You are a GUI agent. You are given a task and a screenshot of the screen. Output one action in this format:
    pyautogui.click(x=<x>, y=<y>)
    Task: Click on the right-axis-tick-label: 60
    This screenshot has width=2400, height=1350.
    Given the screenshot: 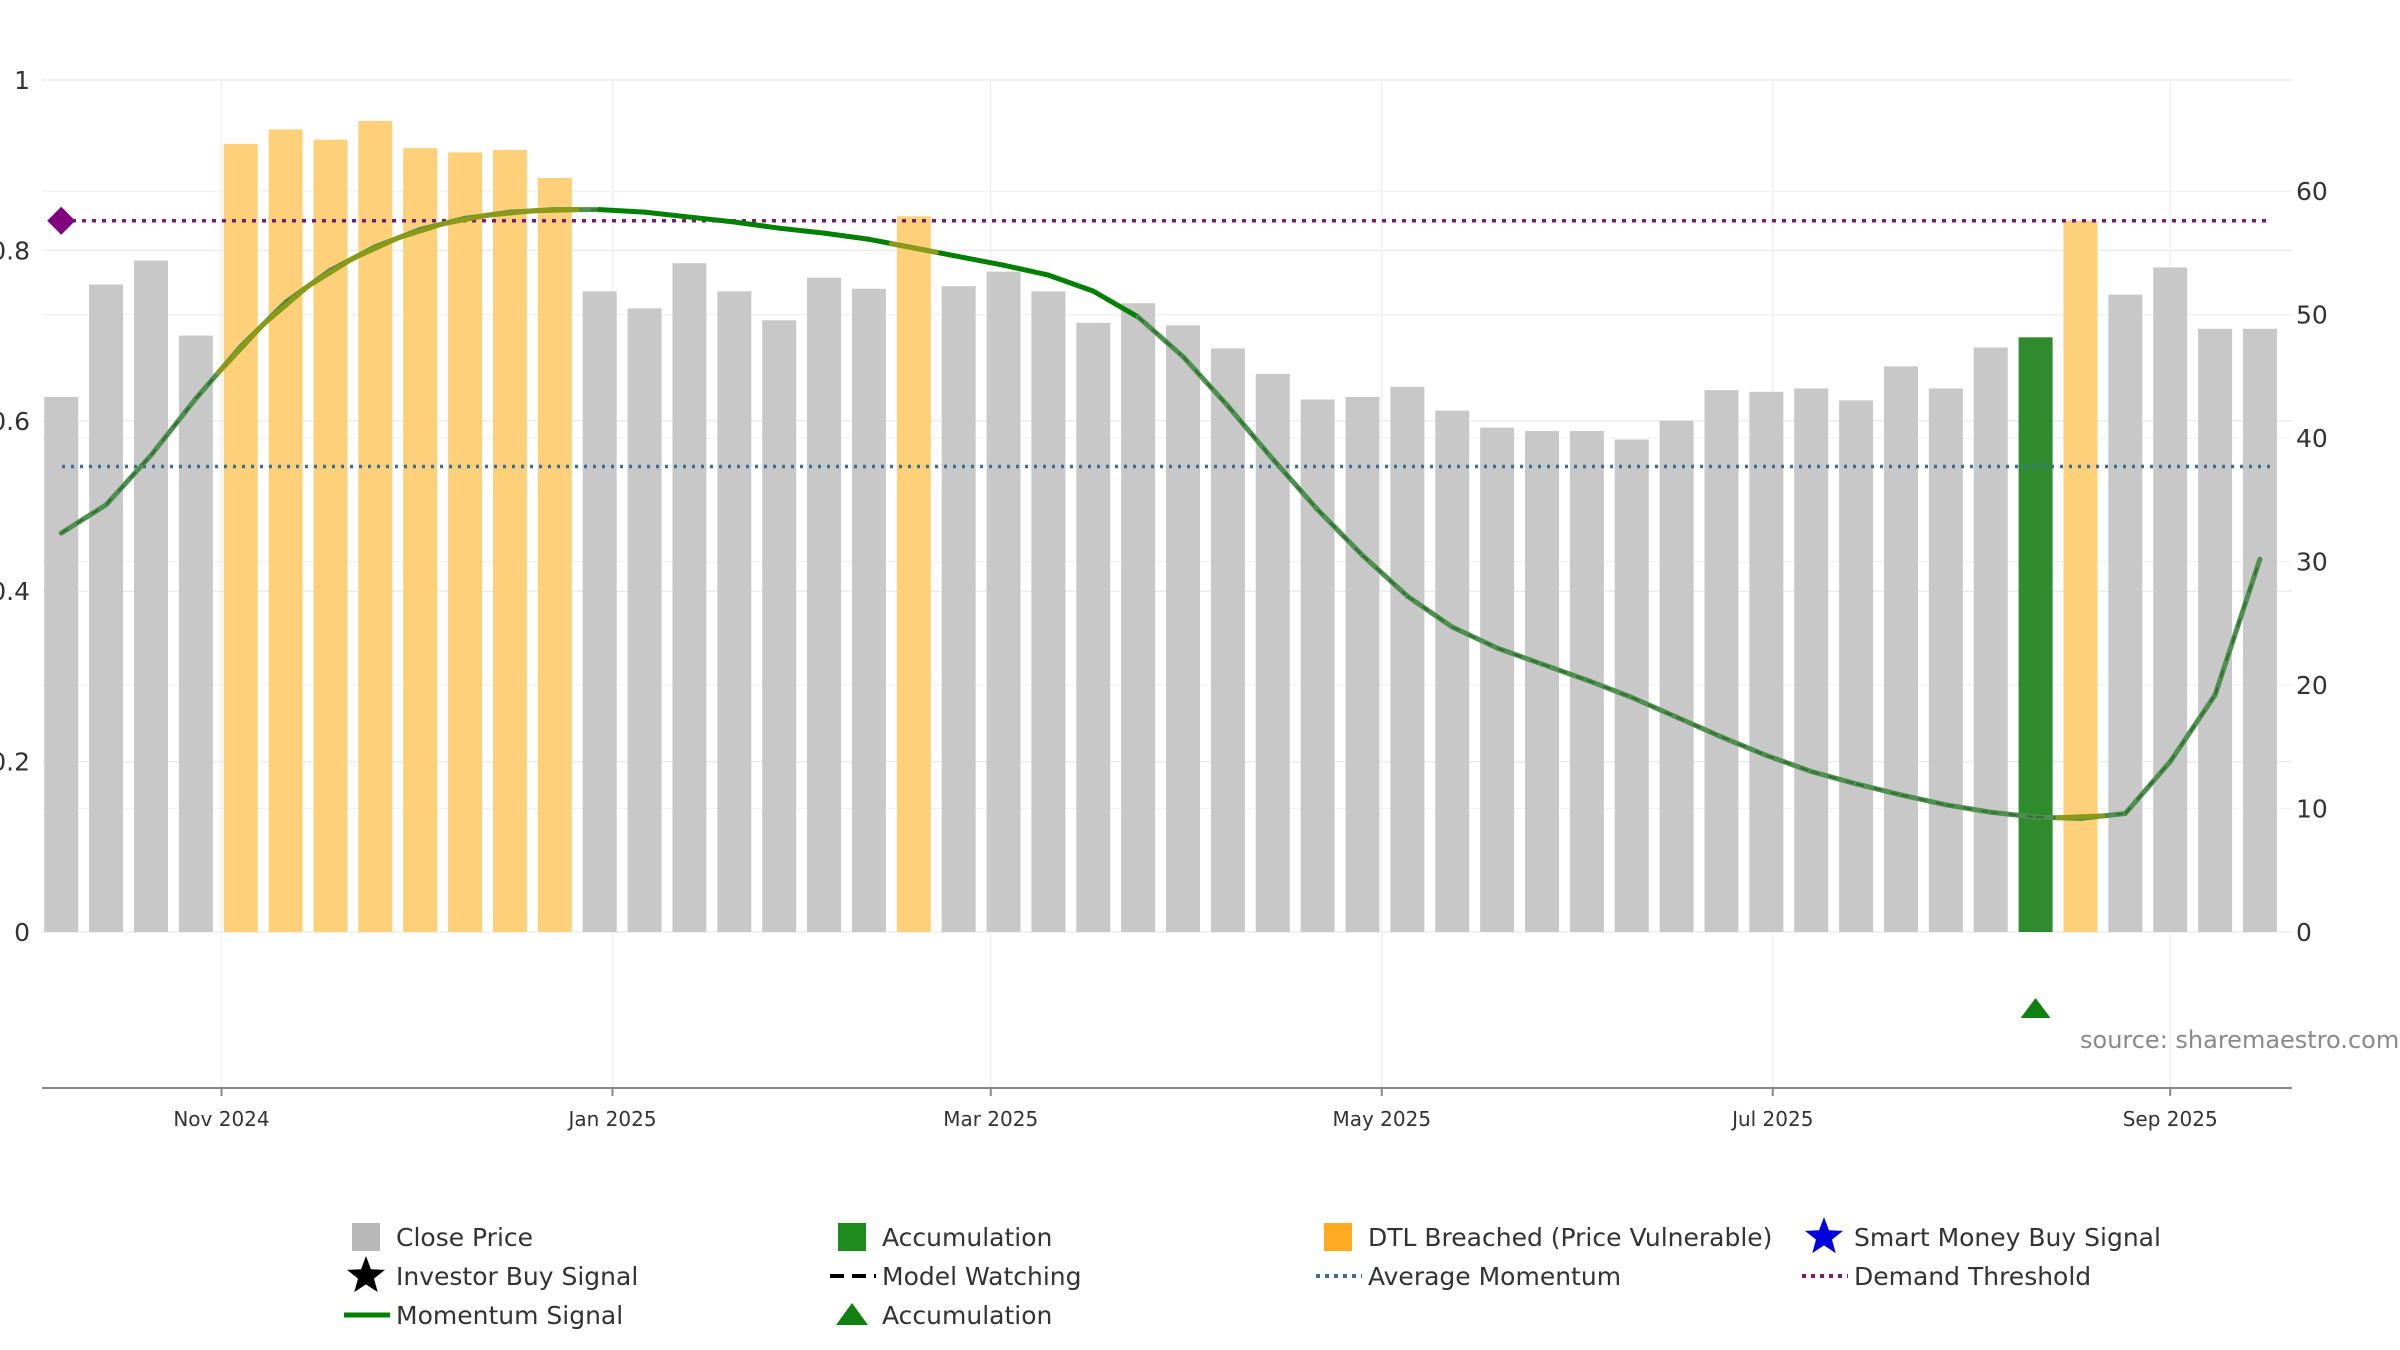 What is the action you would take?
    pyautogui.click(x=2312, y=191)
    